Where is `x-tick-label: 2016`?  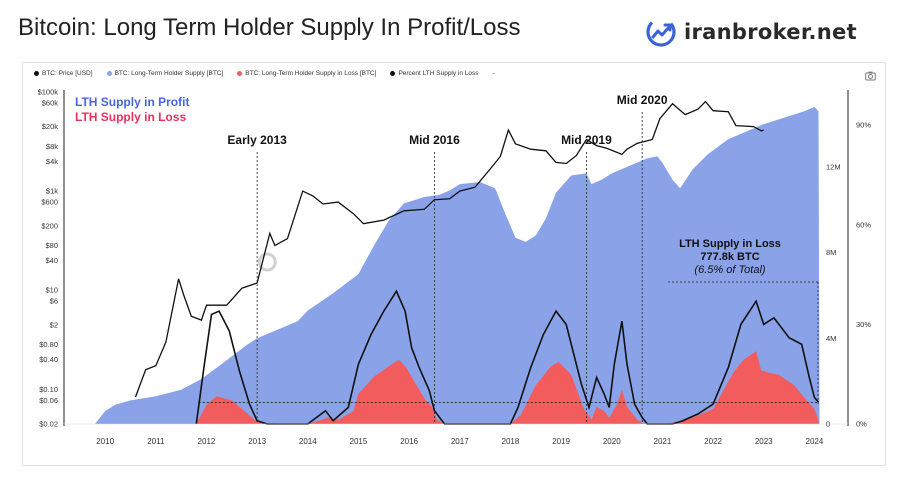
x-tick-label: 2016 is located at coordinates (409, 441).